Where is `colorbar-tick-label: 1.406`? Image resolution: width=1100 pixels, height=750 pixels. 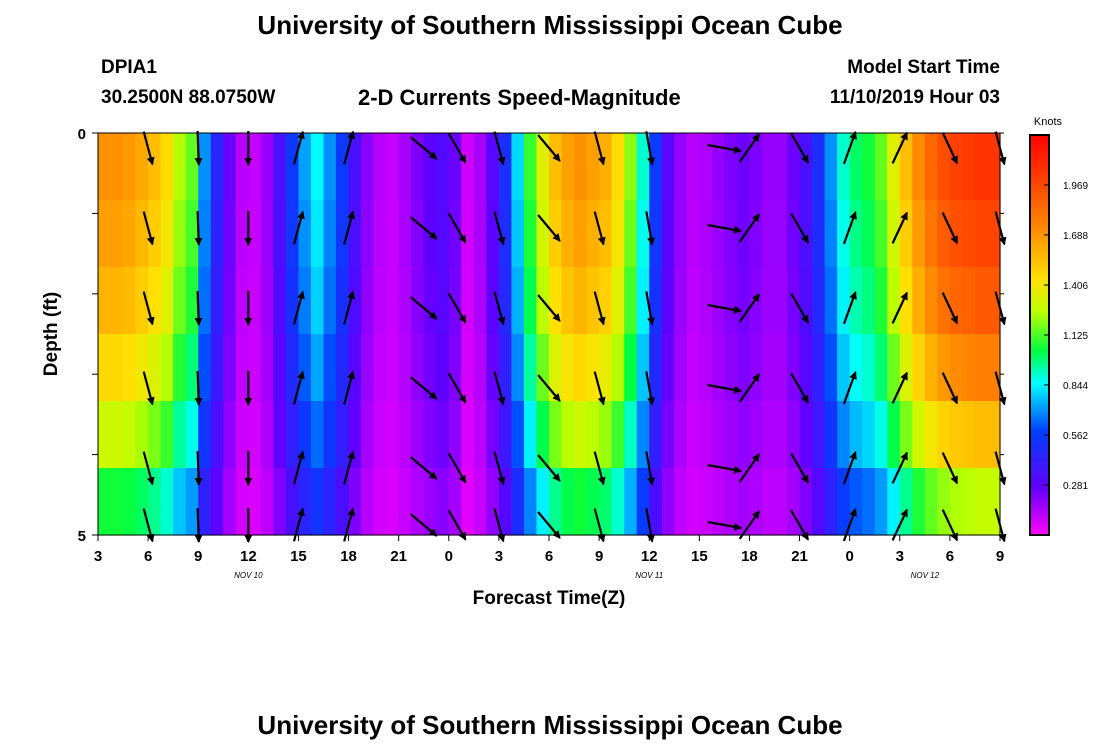 colorbar-tick-label: 1.406 is located at coordinates (1075, 286).